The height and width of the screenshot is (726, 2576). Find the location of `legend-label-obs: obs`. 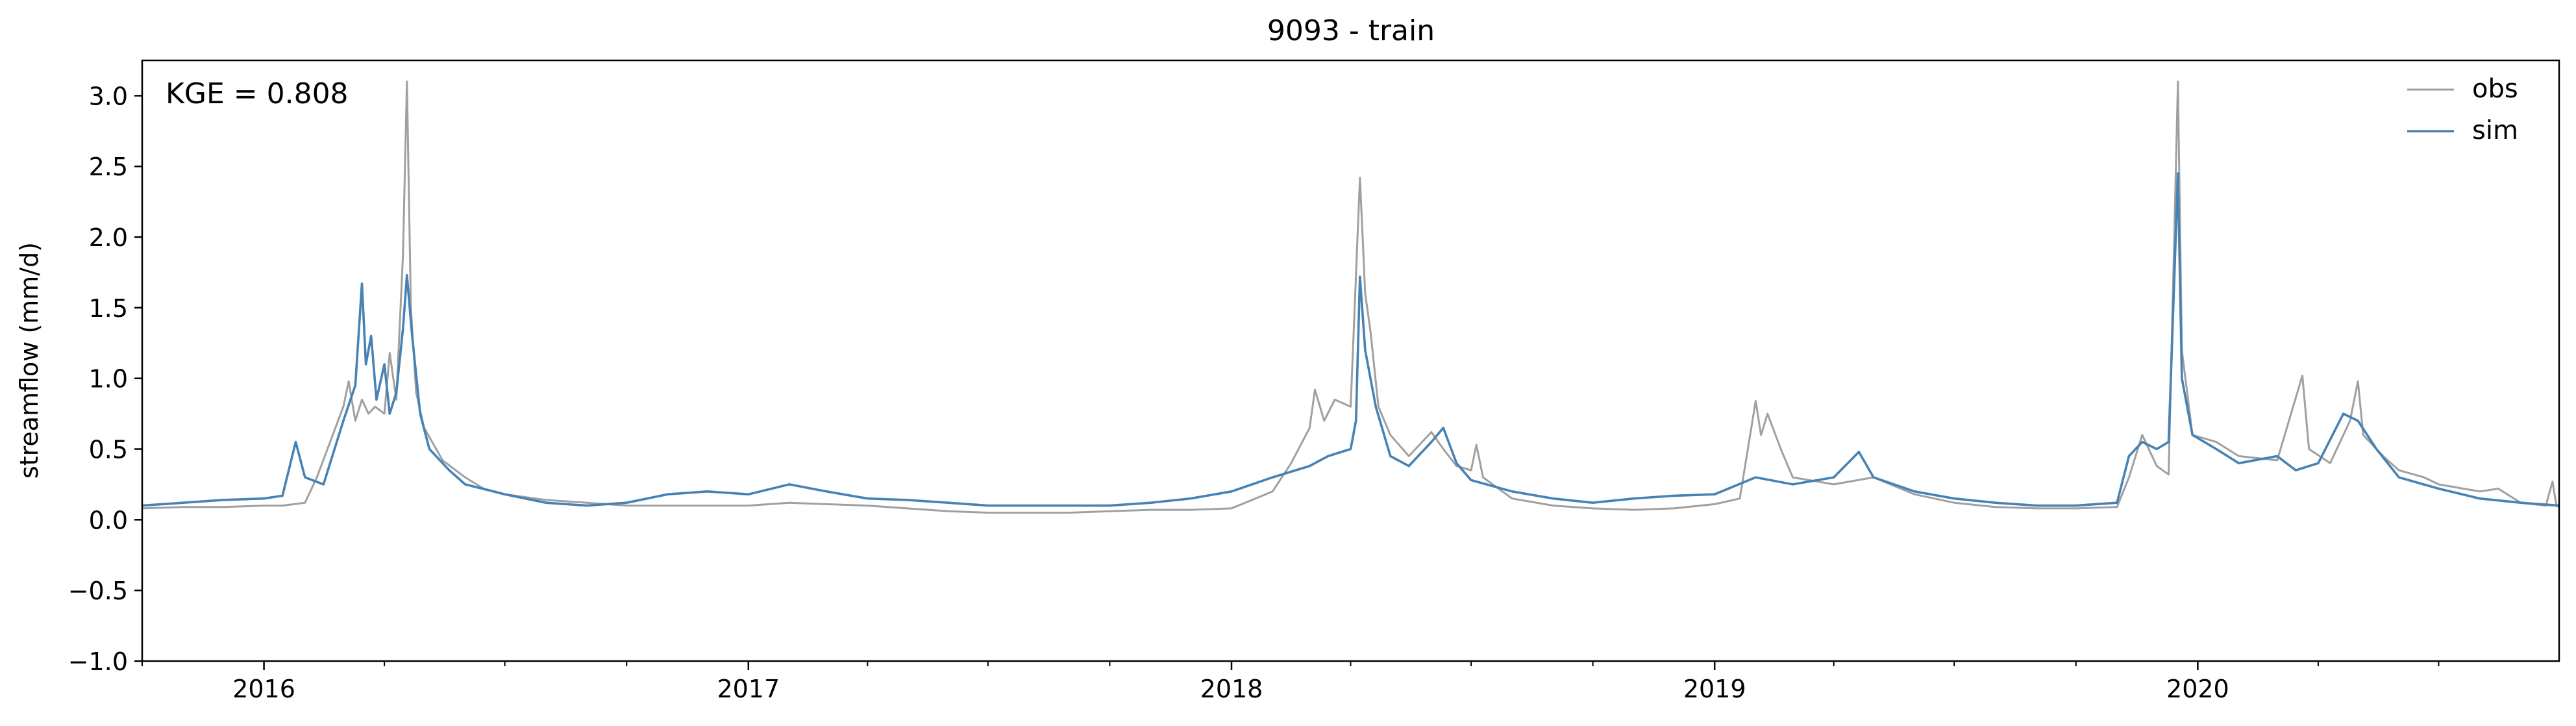

legend-label-obs: obs is located at coordinates (2495, 89).